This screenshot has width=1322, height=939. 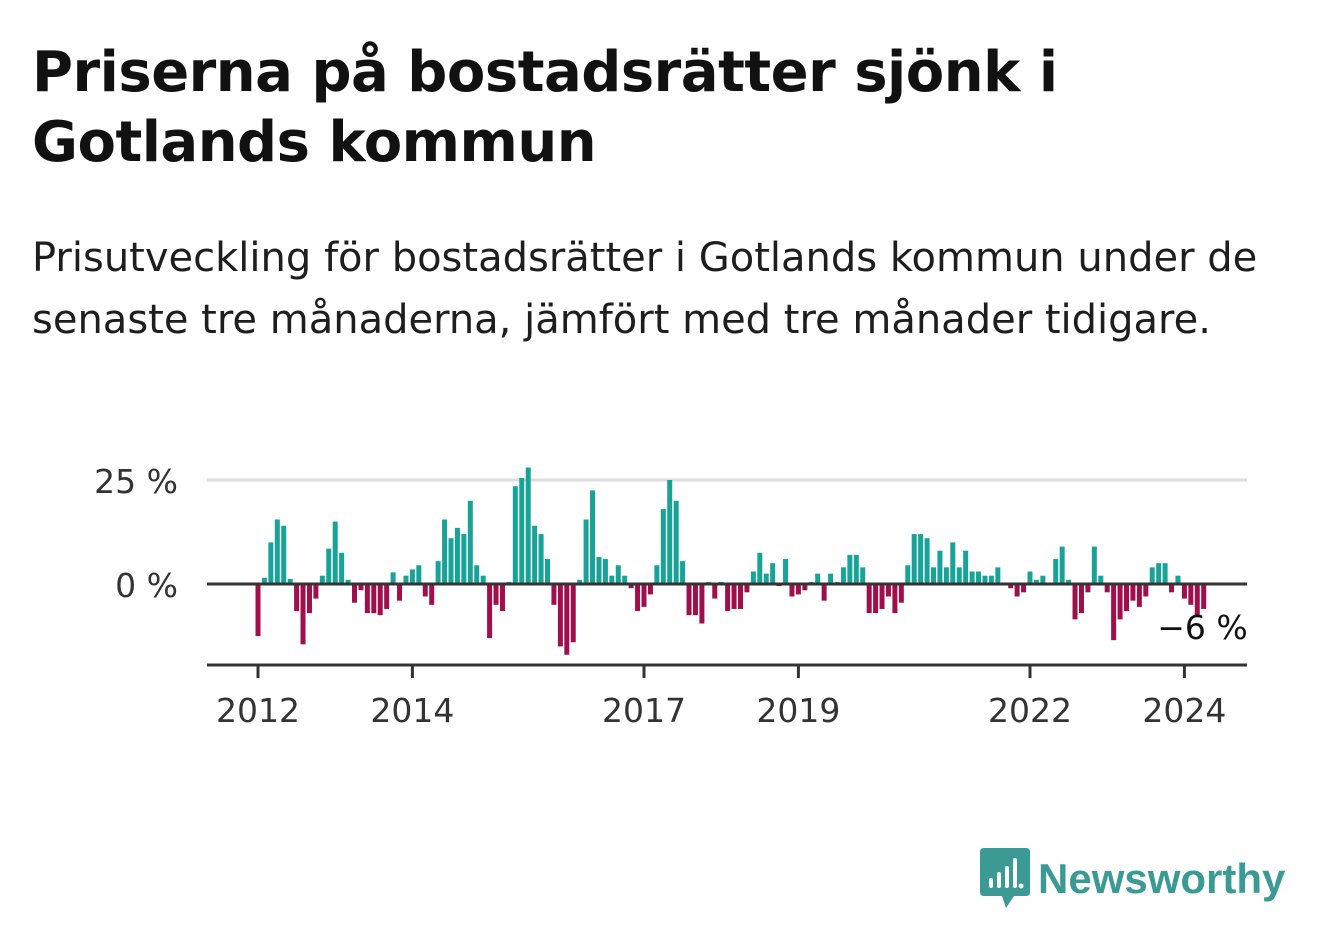 What do you see at coordinates (1162, 878) in the screenshot?
I see `brand-name: Newsworthy` at bounding box center [1162, 878].